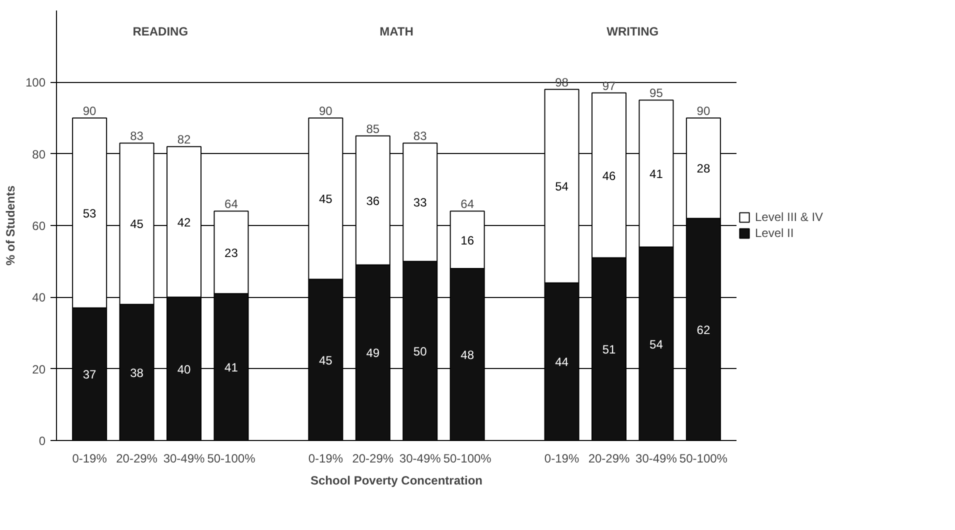 This screenshot has height=530, width=955. I want to click on data-label: 37, so click(89, 375).